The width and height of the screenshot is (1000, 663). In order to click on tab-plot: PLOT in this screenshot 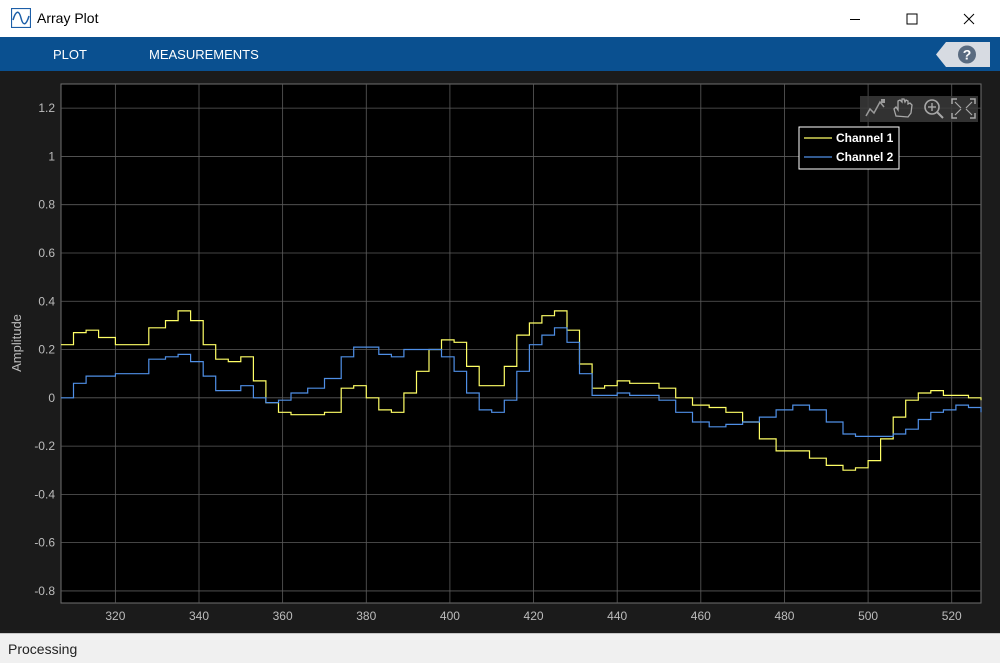, I will do `click(70, 54)`.